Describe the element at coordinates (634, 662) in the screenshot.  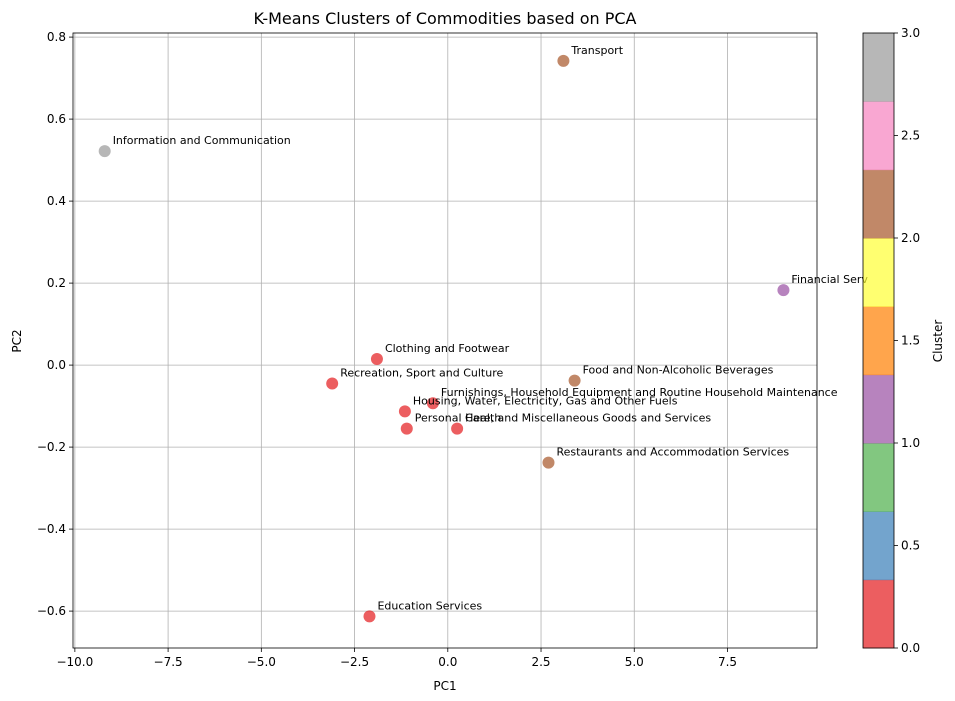
I see `x-tick-label: 5.0` at that location.